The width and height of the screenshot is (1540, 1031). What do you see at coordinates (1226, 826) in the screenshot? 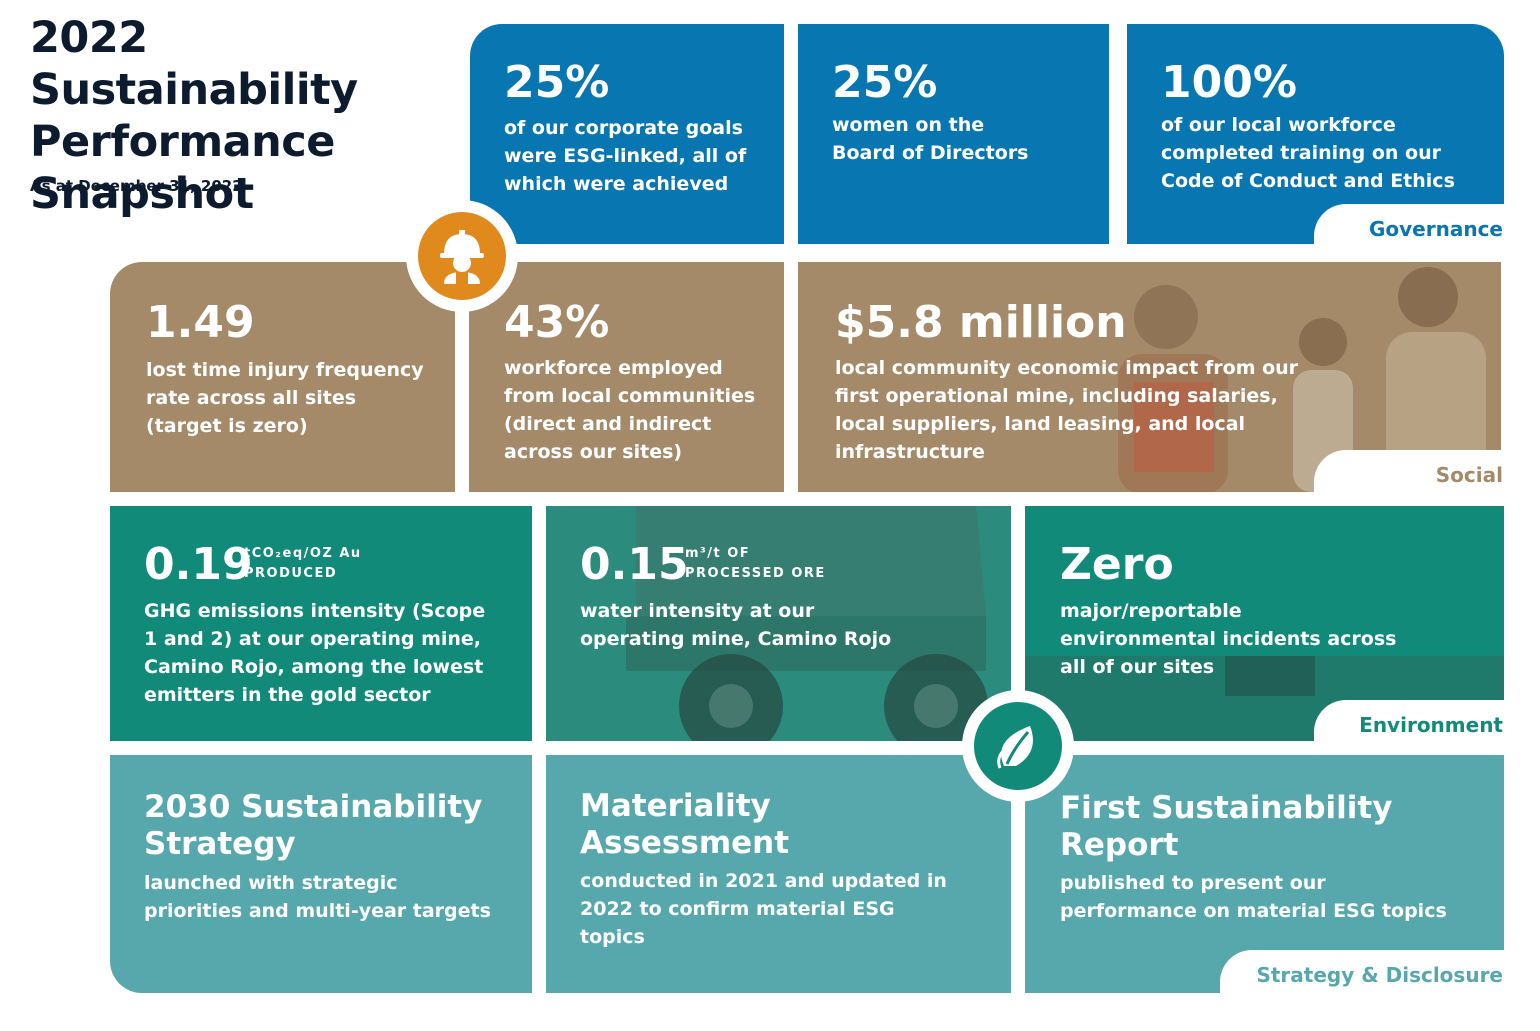
I see `strategy-title: First Sustainability Report` at bounding box center [1226, 826].